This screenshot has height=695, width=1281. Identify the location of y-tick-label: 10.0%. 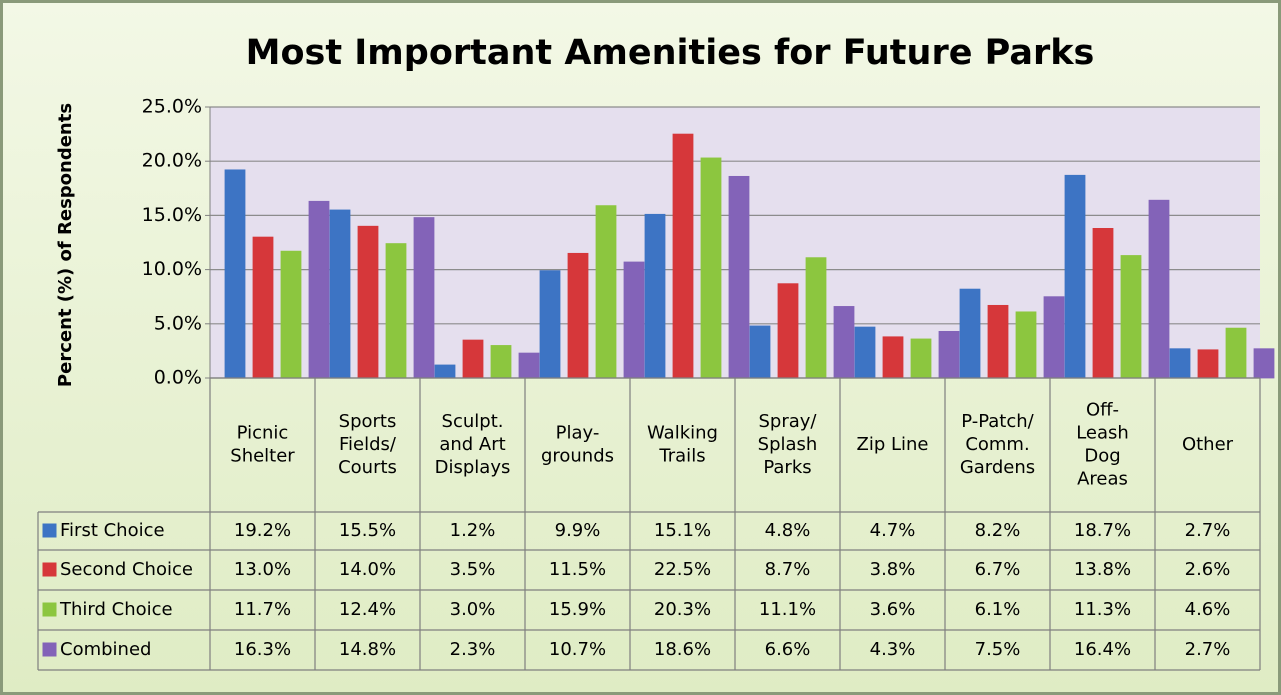
(172, 269).